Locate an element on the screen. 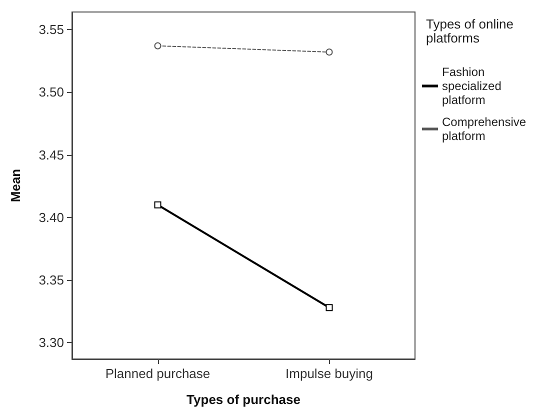 The height and width of the screenshot is (411, 543). y-tick-label: 3.45 is located at coordinates (51, 154).